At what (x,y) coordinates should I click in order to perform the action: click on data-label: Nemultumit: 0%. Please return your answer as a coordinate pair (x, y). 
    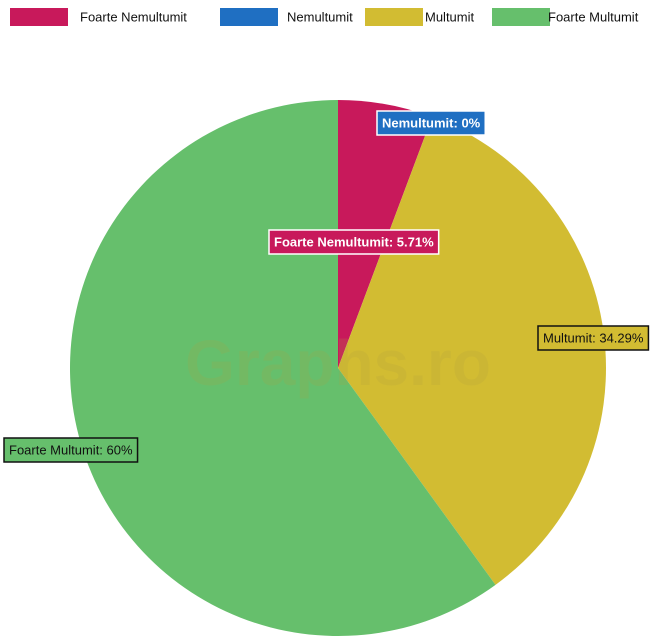
    Looking at the image, I should click on (431, 122).